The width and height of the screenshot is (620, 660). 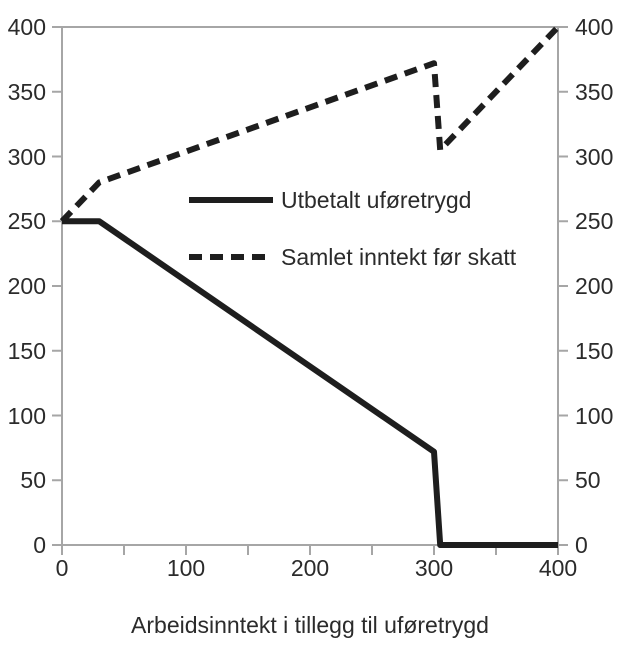 I want to click on y-tick-label-right: 350, so click(x=594, y=91).